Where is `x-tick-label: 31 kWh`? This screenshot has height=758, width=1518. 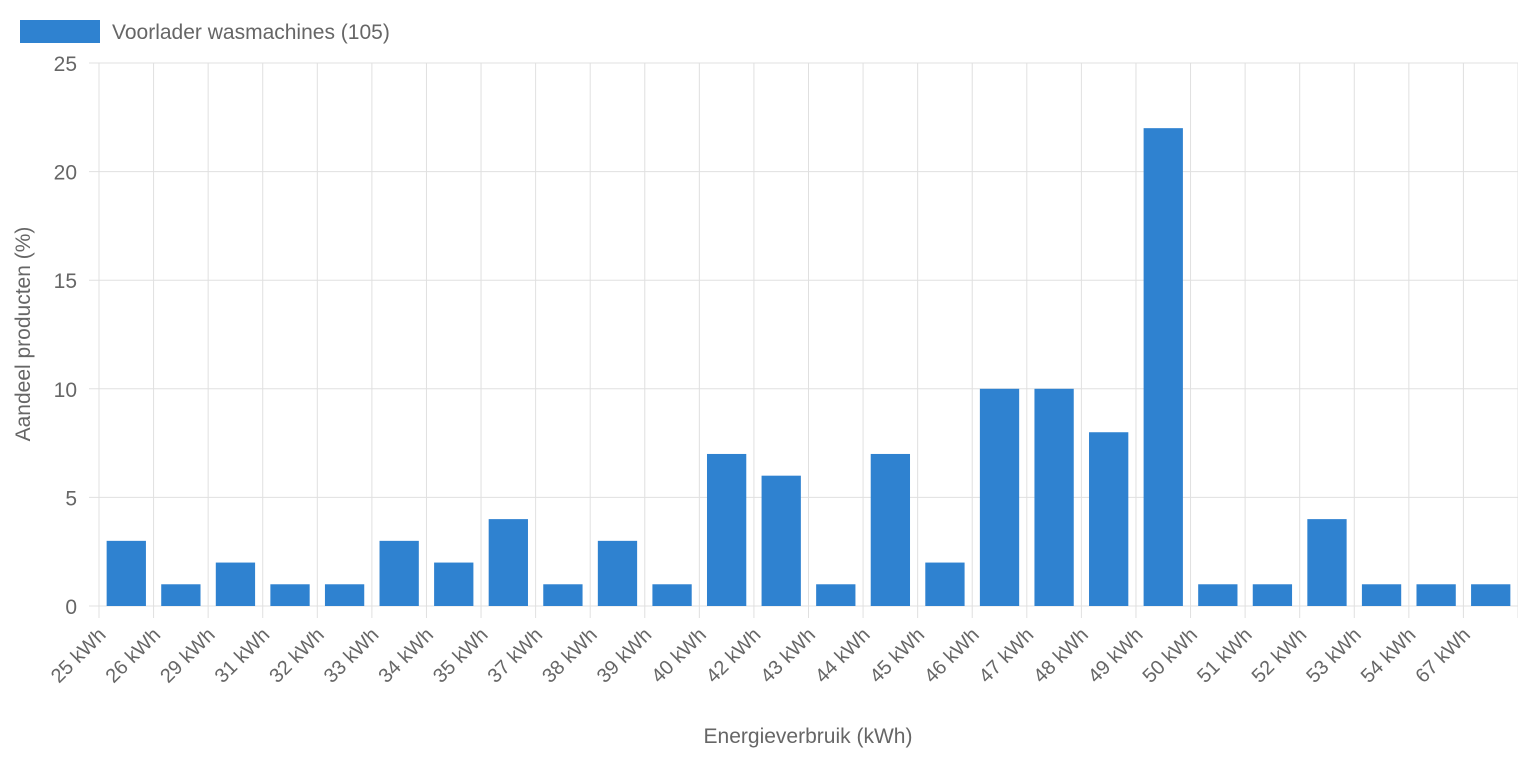
x-tick-label: 31 kWh is located at coordinates (243, 656).